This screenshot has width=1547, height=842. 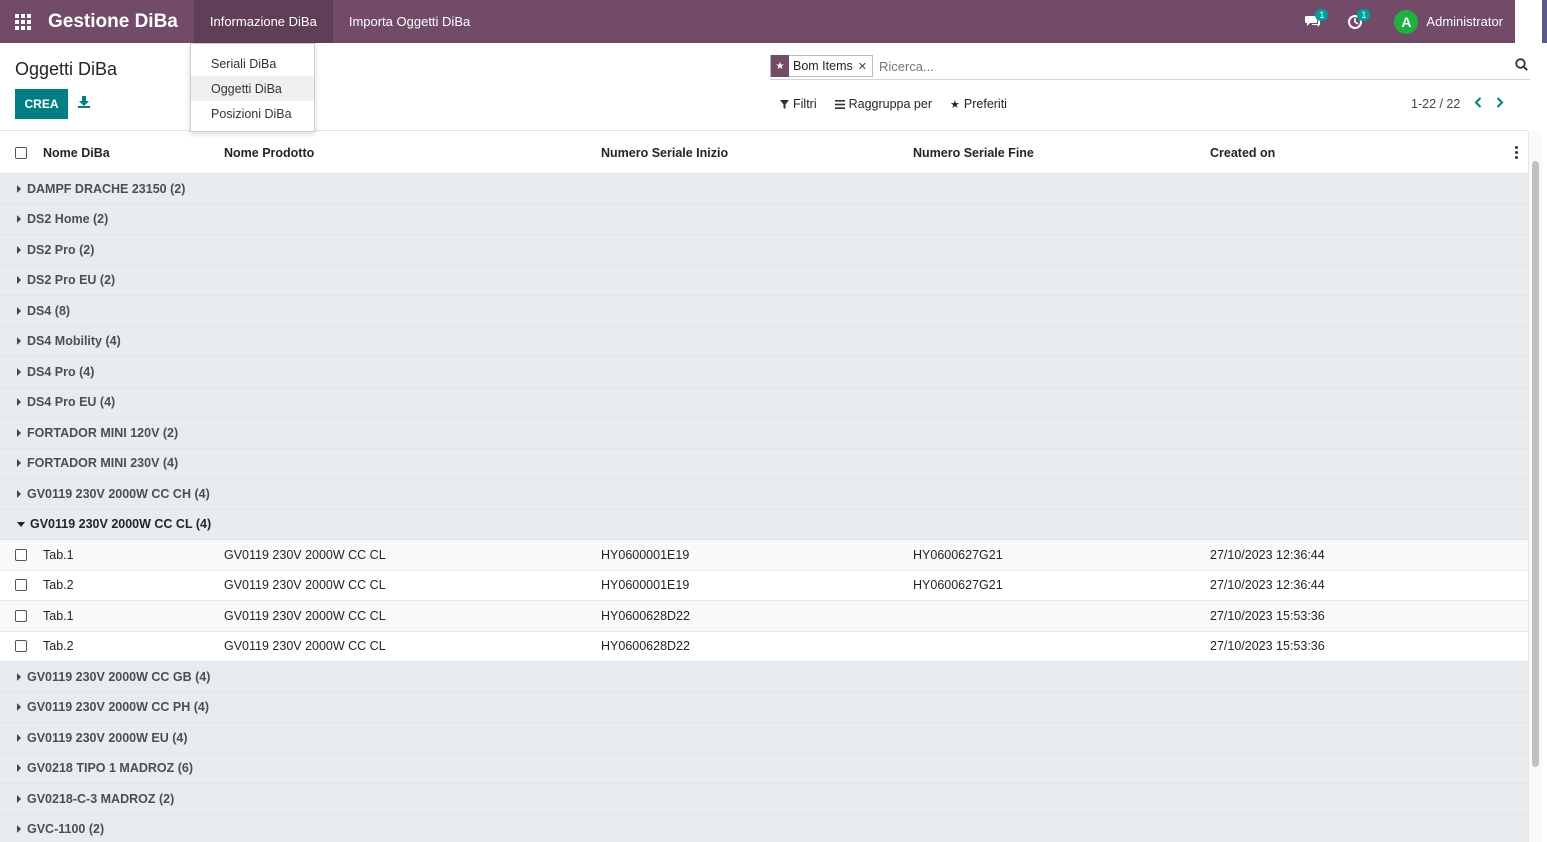 What do you see at coordinates (764, 799) in the screenshot?
I see `group-row: GV0218-C-3 MADROZ (2)` at bounding box center [764, 799].